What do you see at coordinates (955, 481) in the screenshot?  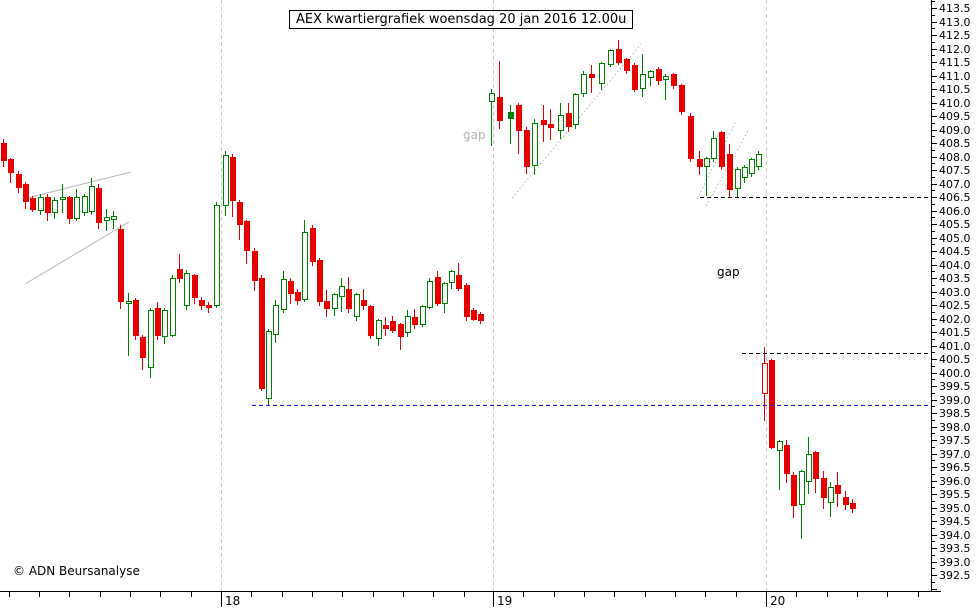 I see `y-axis-label: 396.0` at bounding box center [955, 481].